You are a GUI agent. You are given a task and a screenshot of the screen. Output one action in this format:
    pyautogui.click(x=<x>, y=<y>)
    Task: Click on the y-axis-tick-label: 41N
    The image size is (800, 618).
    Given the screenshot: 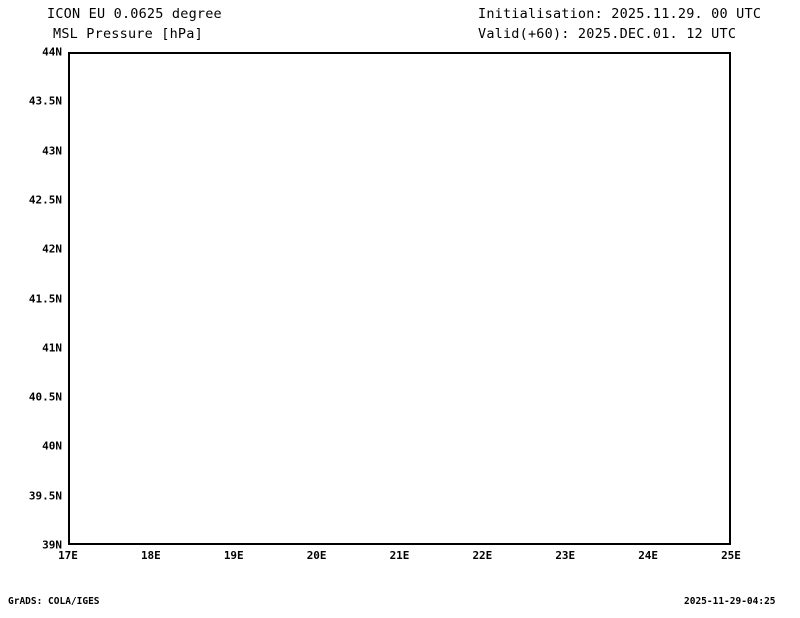 What is the action you would take?
    pyautogui.click(x=52, y=348)
    